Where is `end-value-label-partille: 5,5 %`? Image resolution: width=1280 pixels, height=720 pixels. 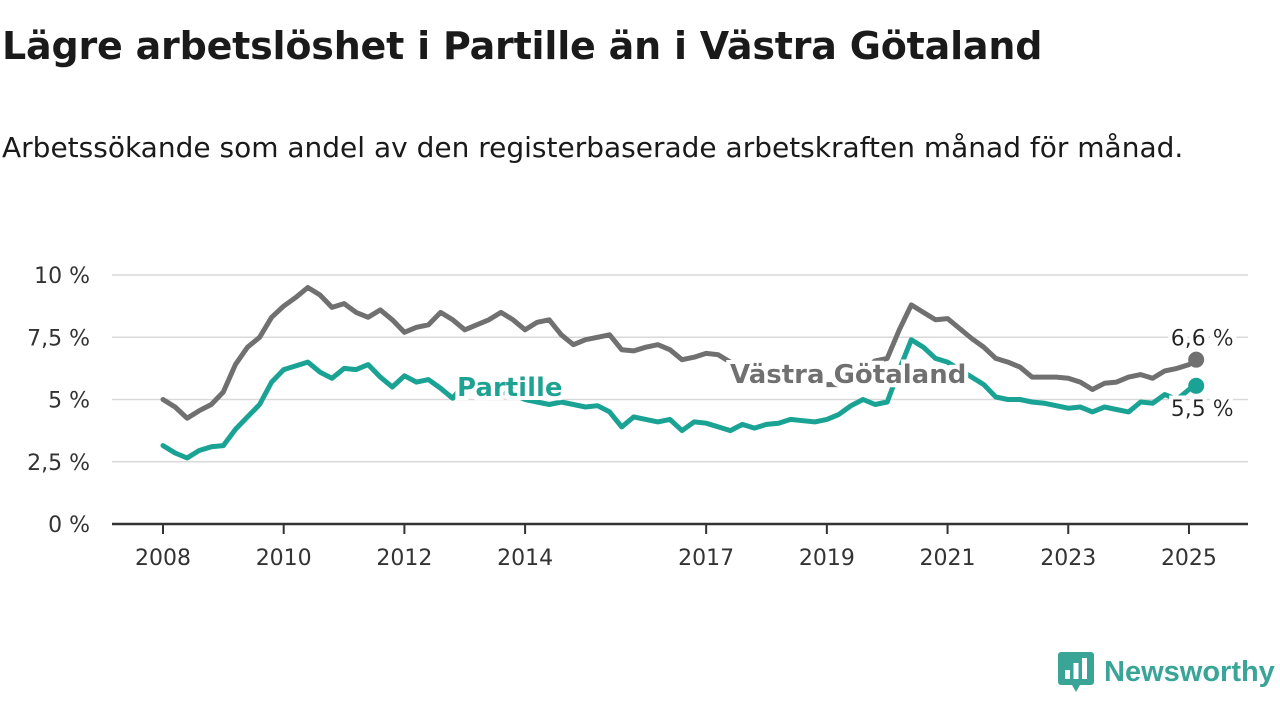 end-value-label-partille: 5,5 % is located at coordinates (1202, 409).